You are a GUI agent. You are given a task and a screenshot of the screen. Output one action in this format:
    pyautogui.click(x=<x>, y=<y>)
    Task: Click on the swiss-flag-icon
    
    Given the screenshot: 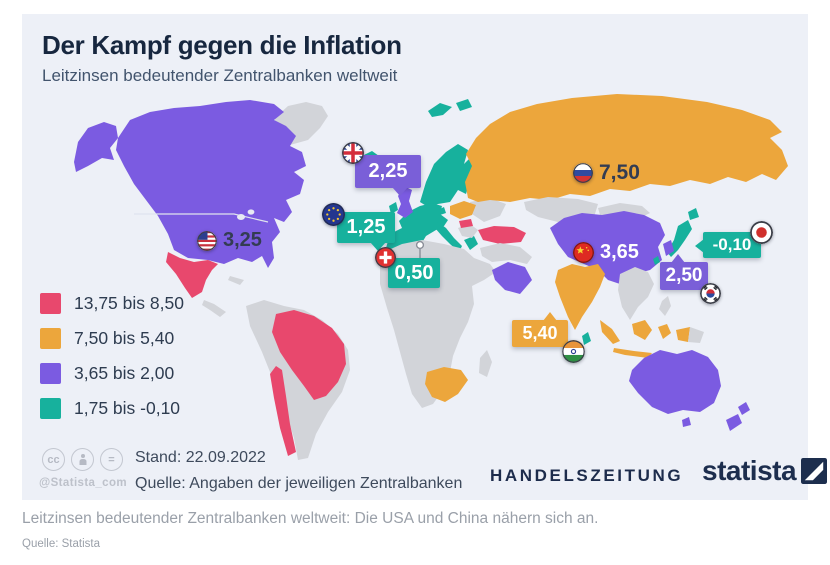 What is the action you would take?
    pyautogui.click(x=385, y=257)
    